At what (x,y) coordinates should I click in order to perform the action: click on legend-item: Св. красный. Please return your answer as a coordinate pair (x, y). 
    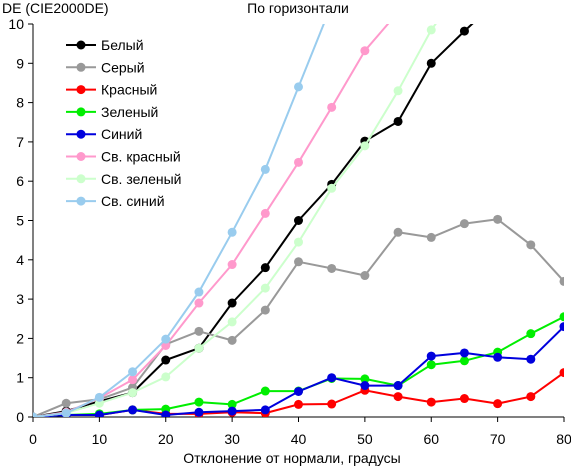
    Looking at the image, I should click on (123, 157).